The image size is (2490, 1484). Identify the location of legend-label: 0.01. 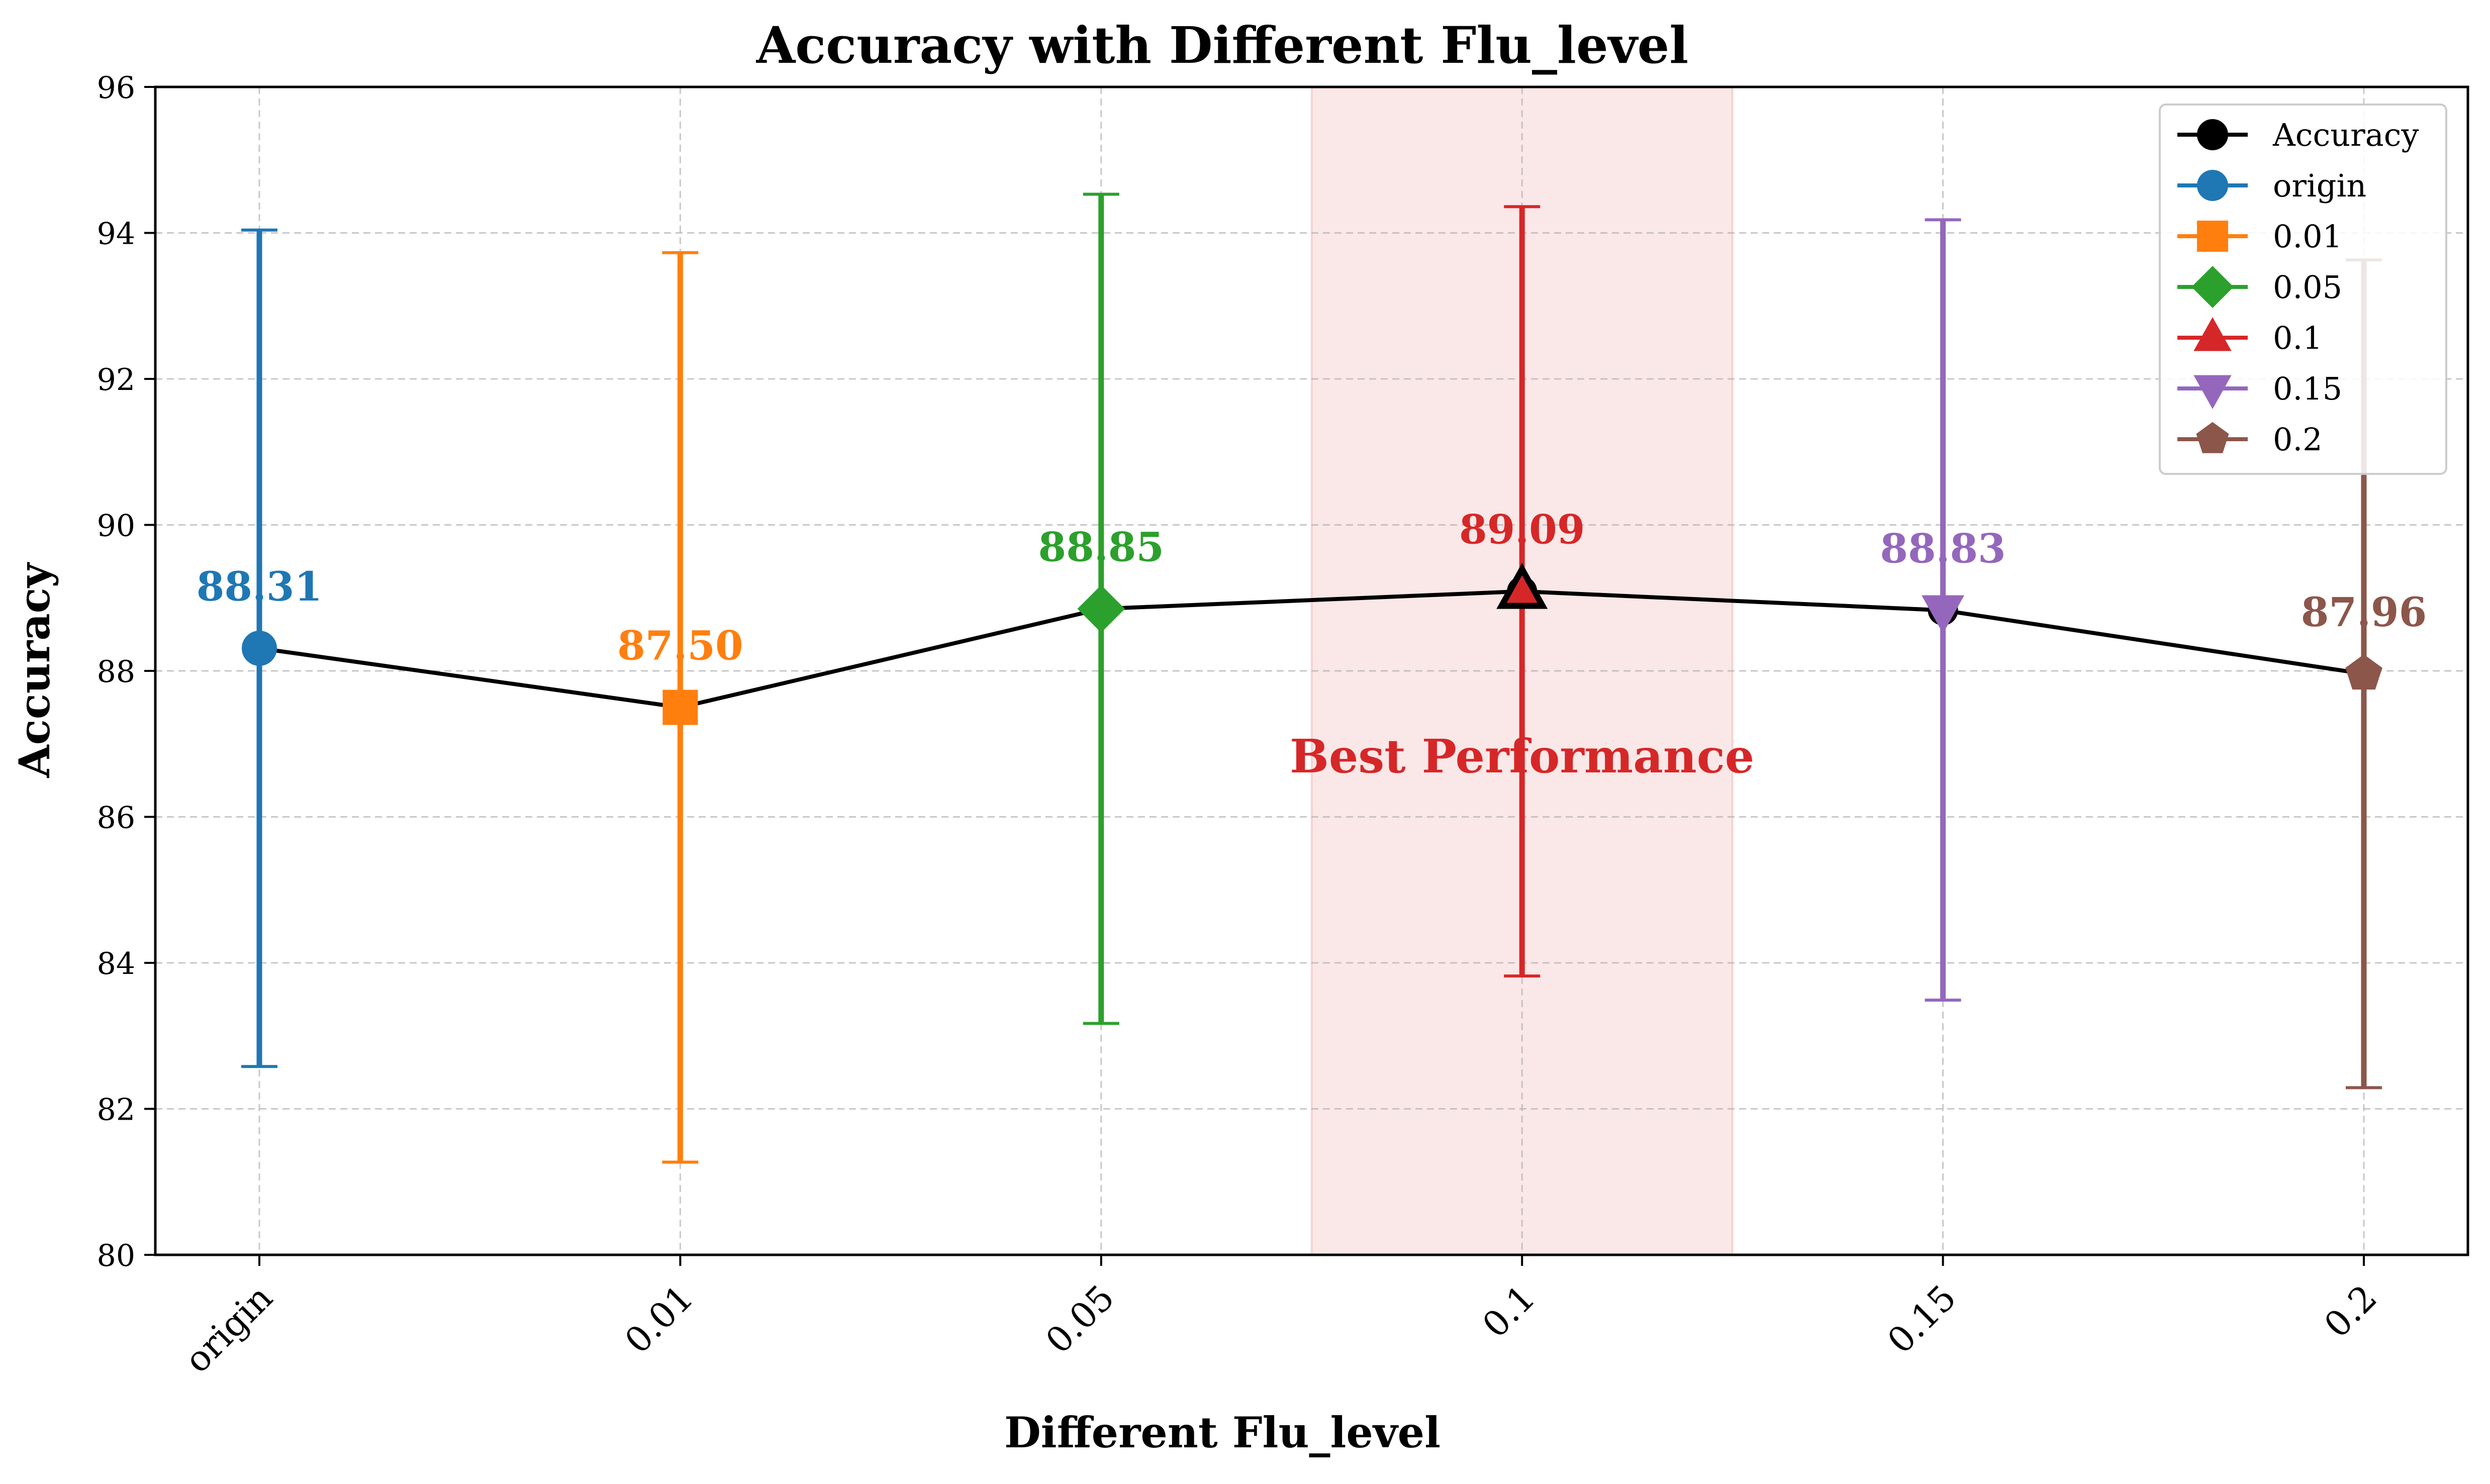
(2307, 236).